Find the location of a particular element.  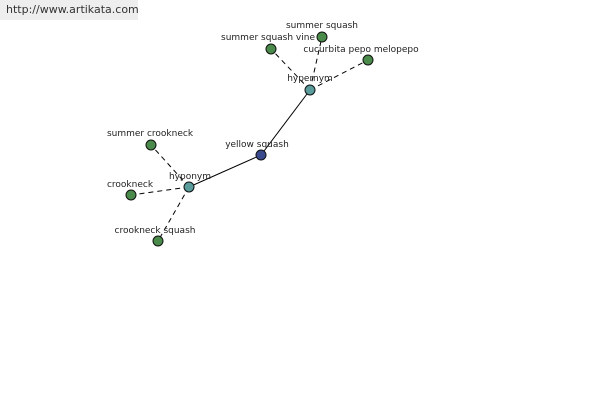

node-label: crookneck squash is located at coordinates (155, 231).